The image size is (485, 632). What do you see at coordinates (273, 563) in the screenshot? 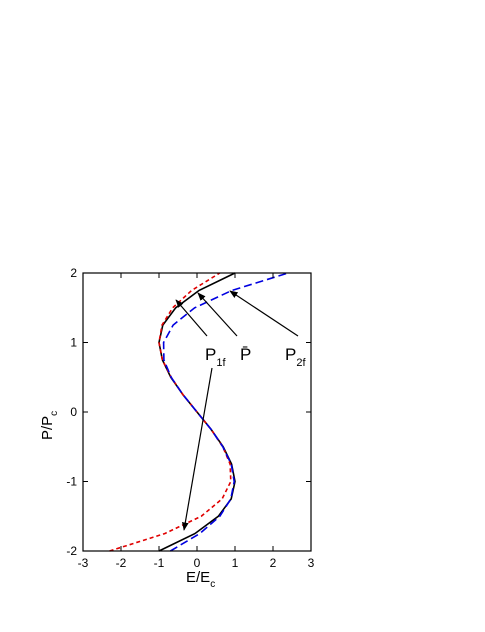
I see `x-tick-label: 2` at bounding box center [273, 563].